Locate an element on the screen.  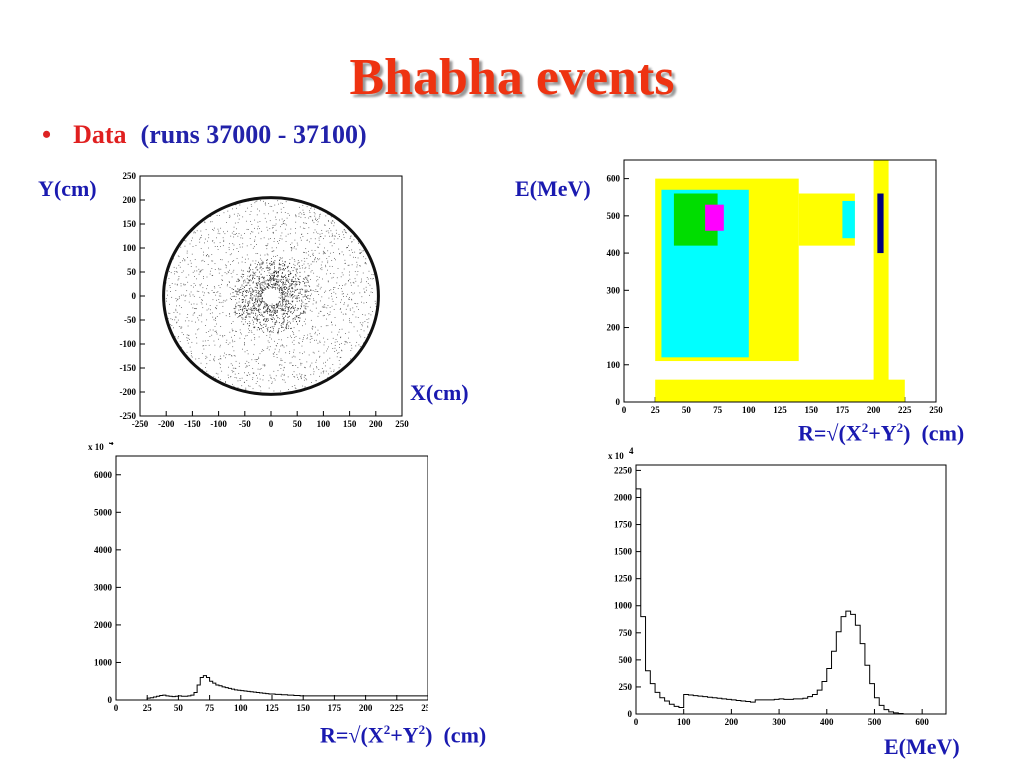
y-tick-label: 150 is located at coordinates (130, 224).